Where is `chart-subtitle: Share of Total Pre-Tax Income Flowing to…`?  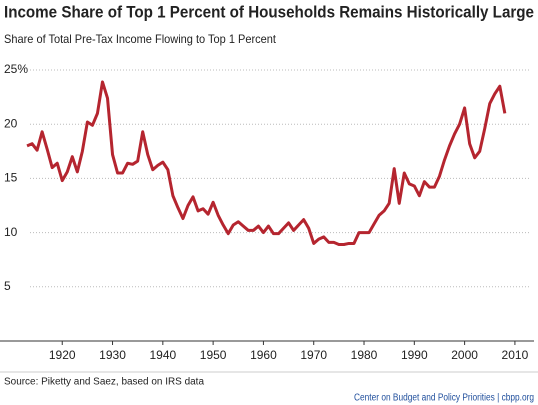
chart-subtitle: Share of Total Pre-Tax Income Flowing to… is located at coordinates (140, 39).